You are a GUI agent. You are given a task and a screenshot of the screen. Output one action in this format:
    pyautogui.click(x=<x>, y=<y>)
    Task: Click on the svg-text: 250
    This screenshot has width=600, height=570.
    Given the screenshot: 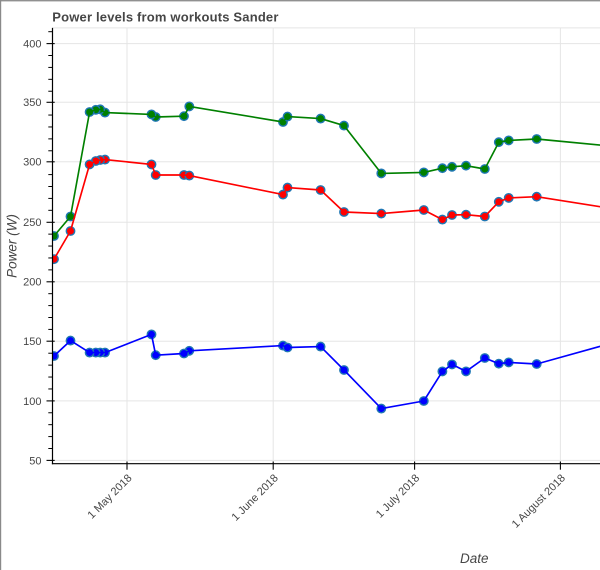 What is the action you would take?
    pyautogui.click(x=32, y=223)
    